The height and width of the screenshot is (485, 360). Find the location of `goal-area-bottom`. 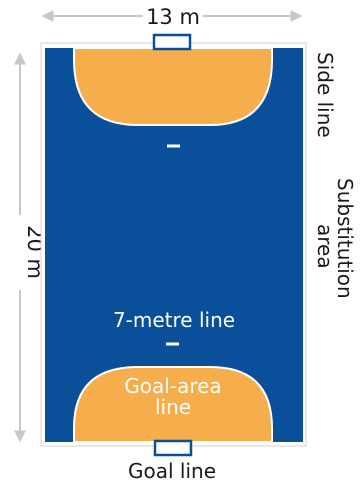

goal-area-bottom is located at coordinates (173, 404).